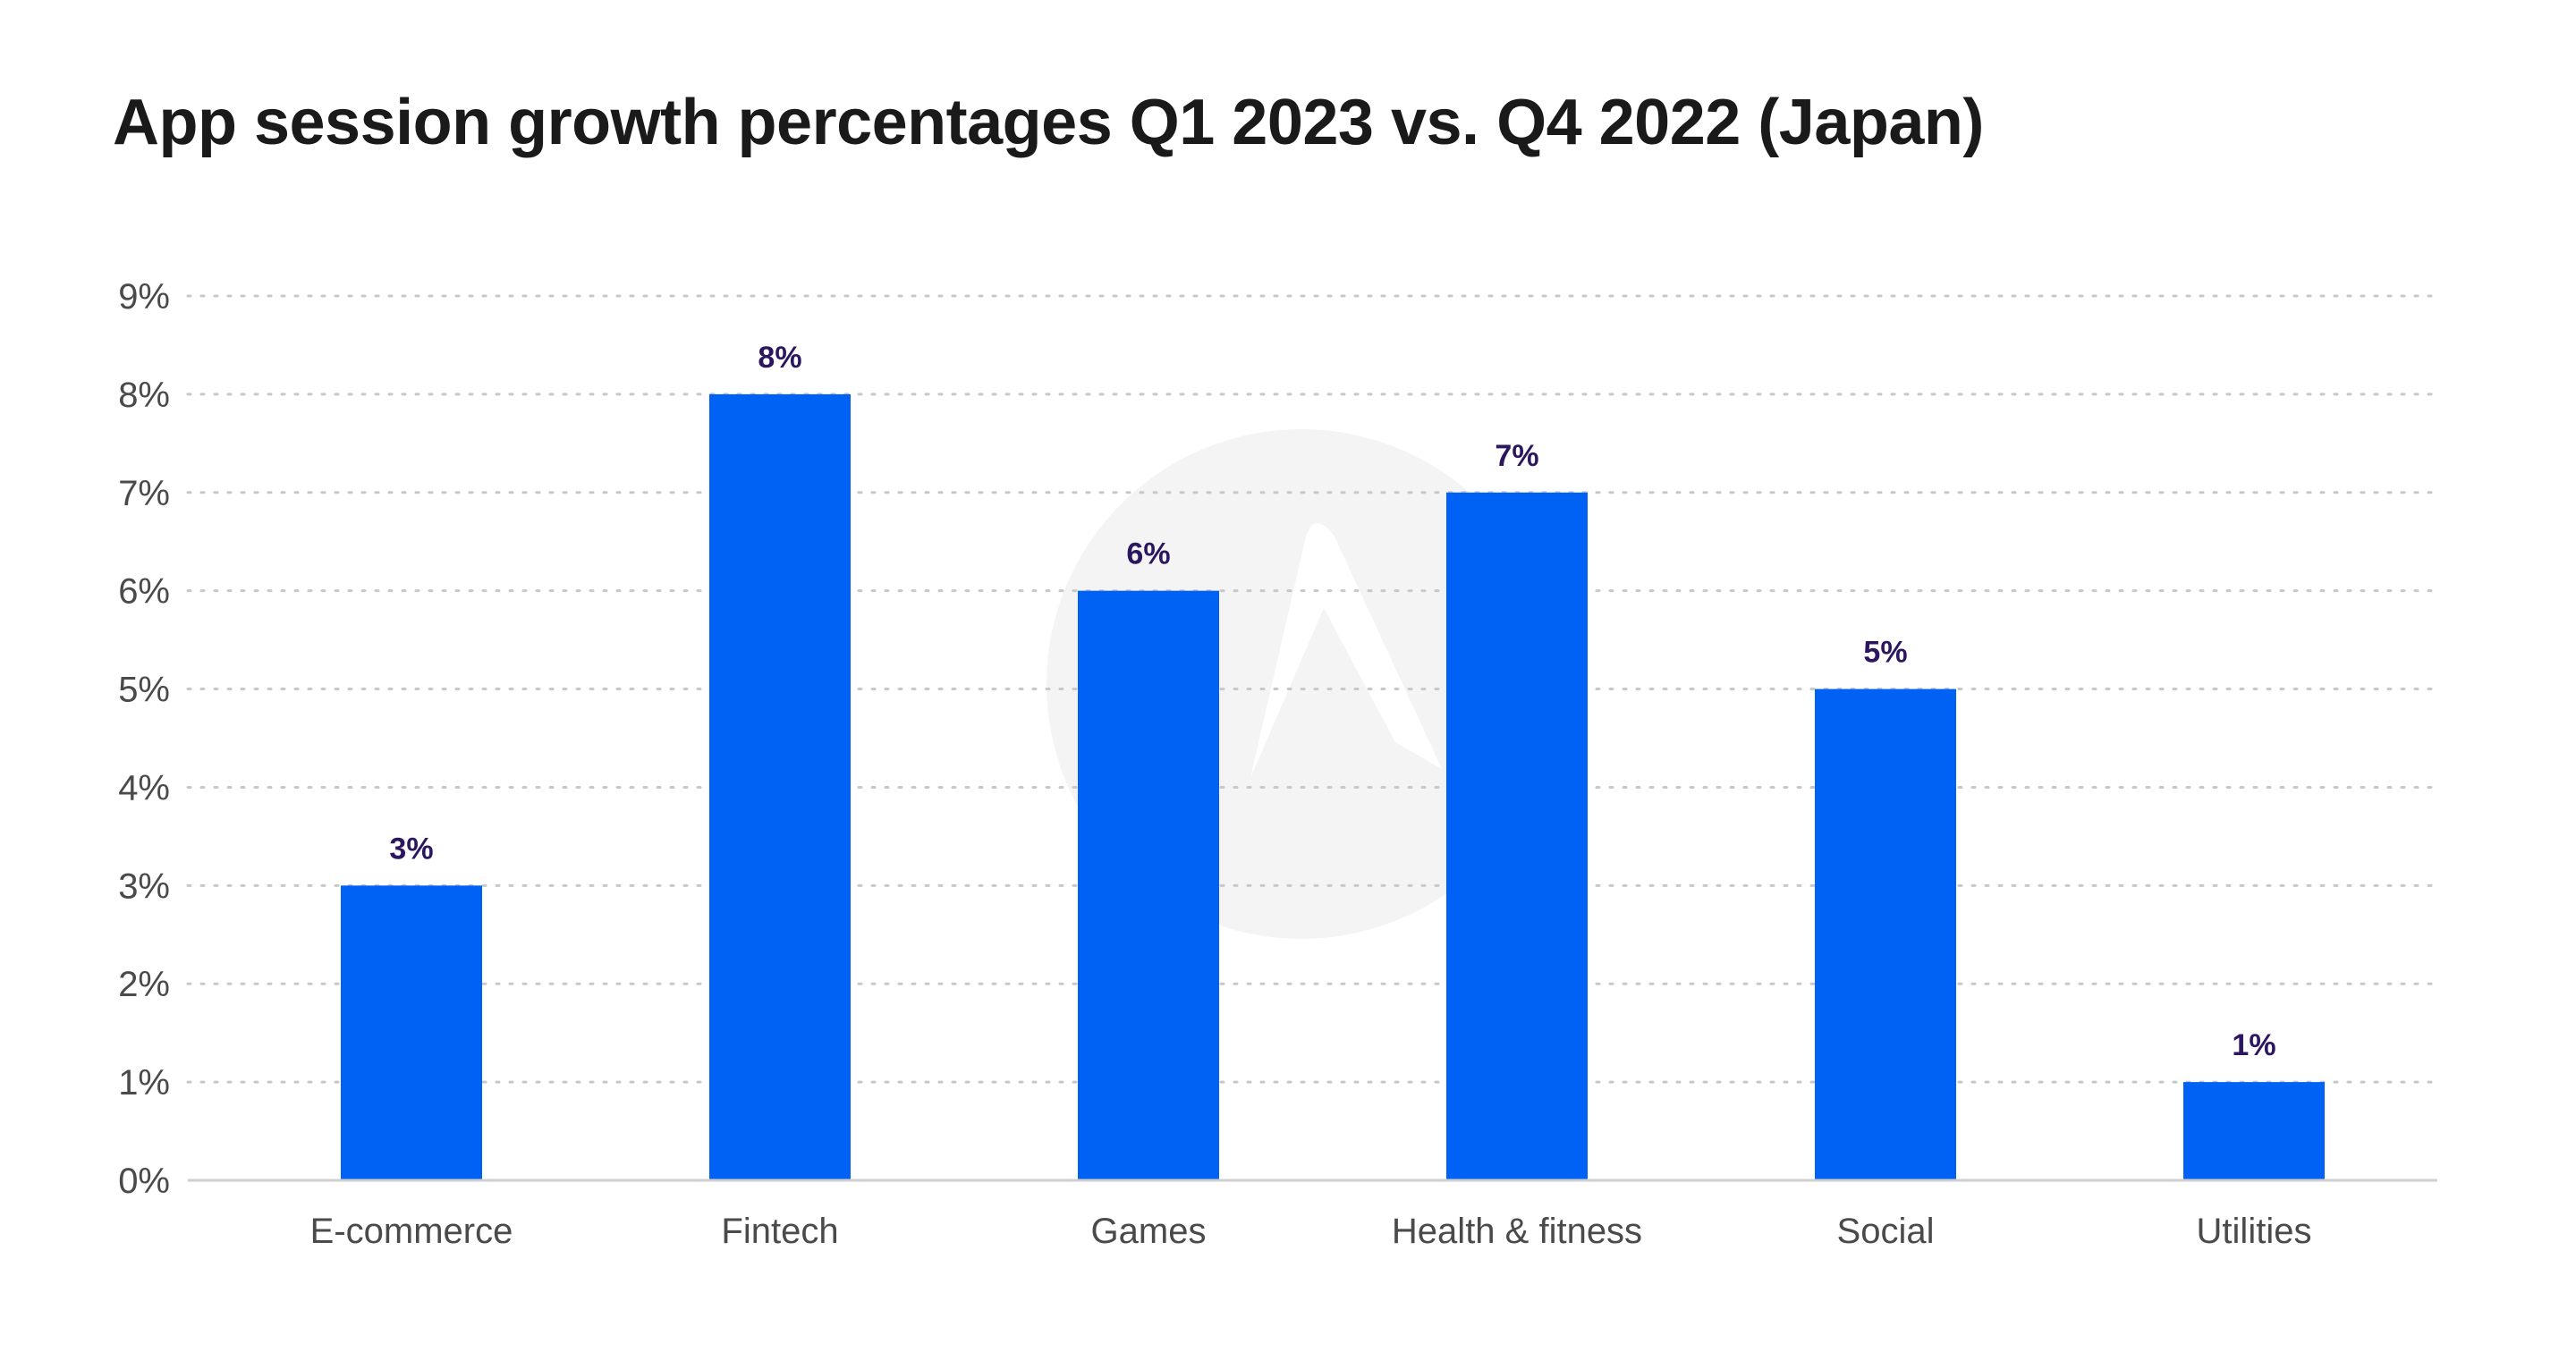 The width and height of the screenshot is (2576, 1352). I want to click on y-tick-label: 9%, so click(144, 297).